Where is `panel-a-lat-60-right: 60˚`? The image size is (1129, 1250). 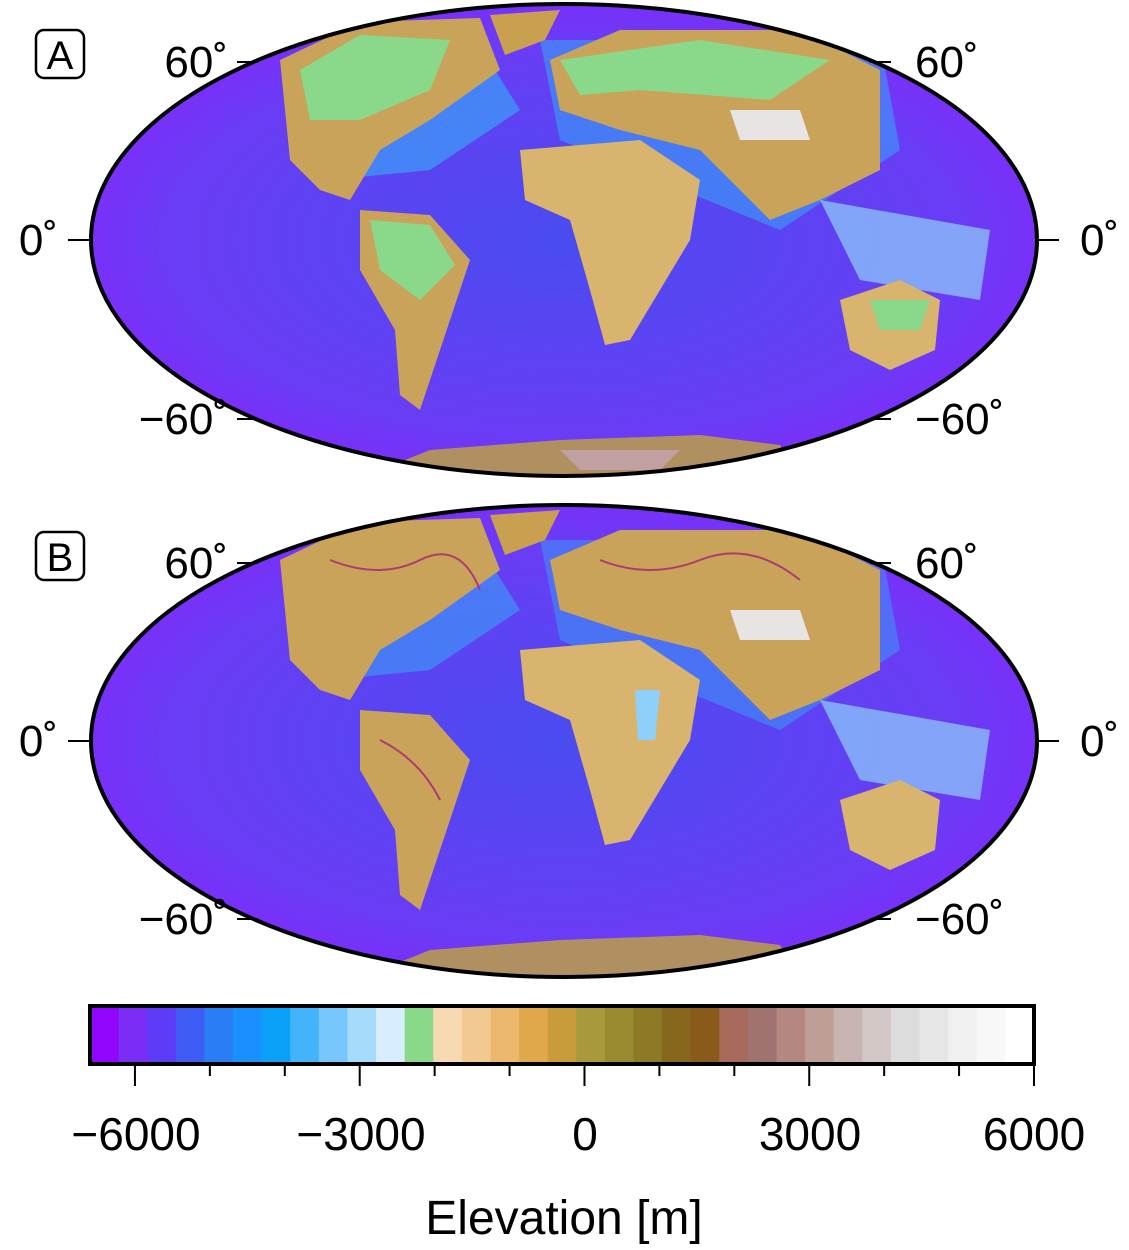 panel-a-lat-60-right: 60˚ is located at coordinates (947, 62).